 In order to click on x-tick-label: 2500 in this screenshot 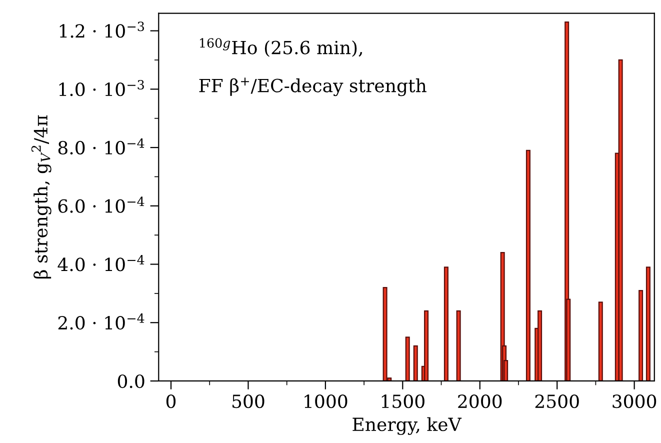, I will do `click(557, 401)`.